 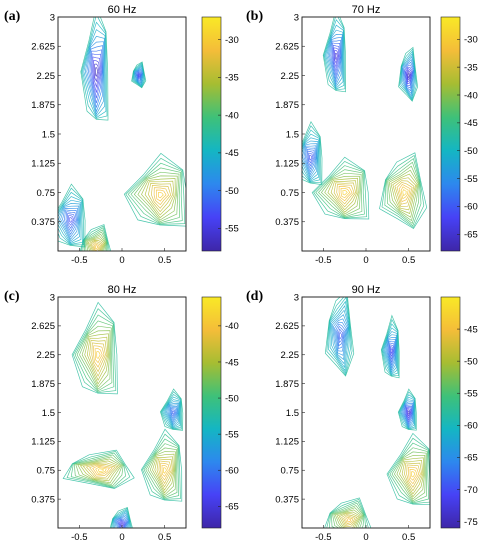 What do you see at coordinates (12, 296) in the screenshot?
I see `panel-label: (c)` at bounding box center [12, 296].